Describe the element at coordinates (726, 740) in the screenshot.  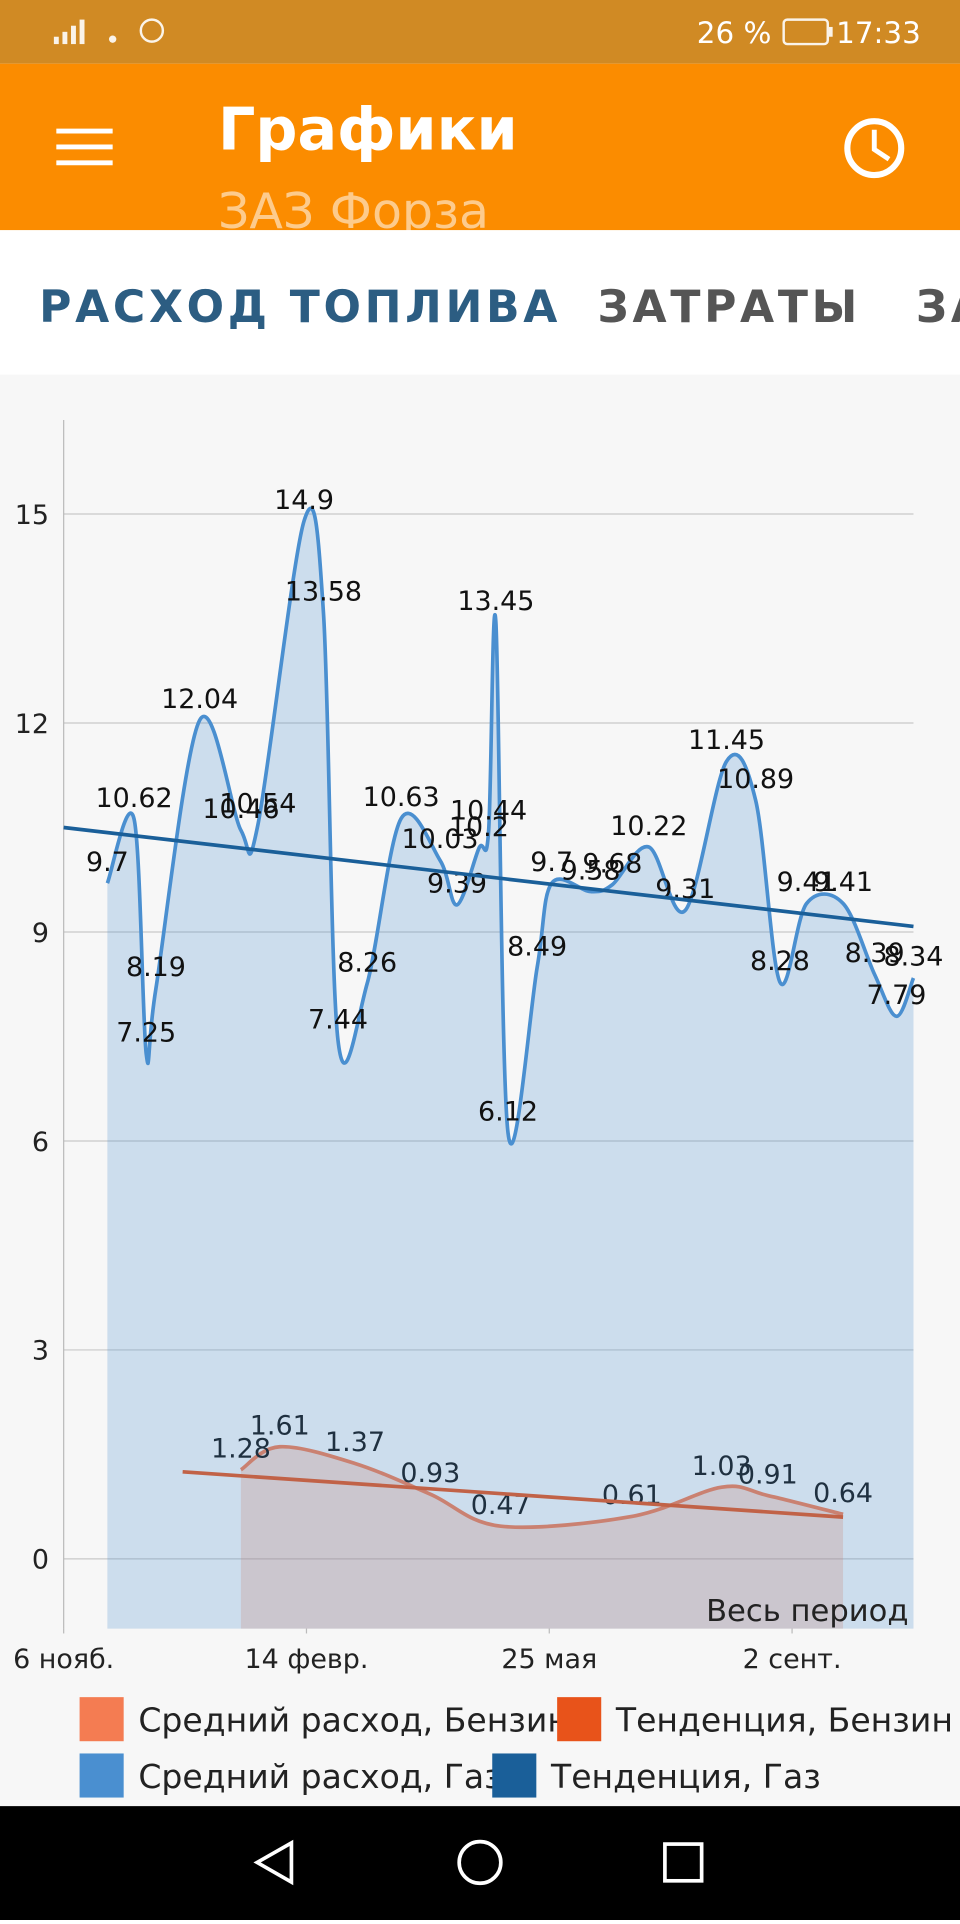
I see `data-label: 11.45` at that location.